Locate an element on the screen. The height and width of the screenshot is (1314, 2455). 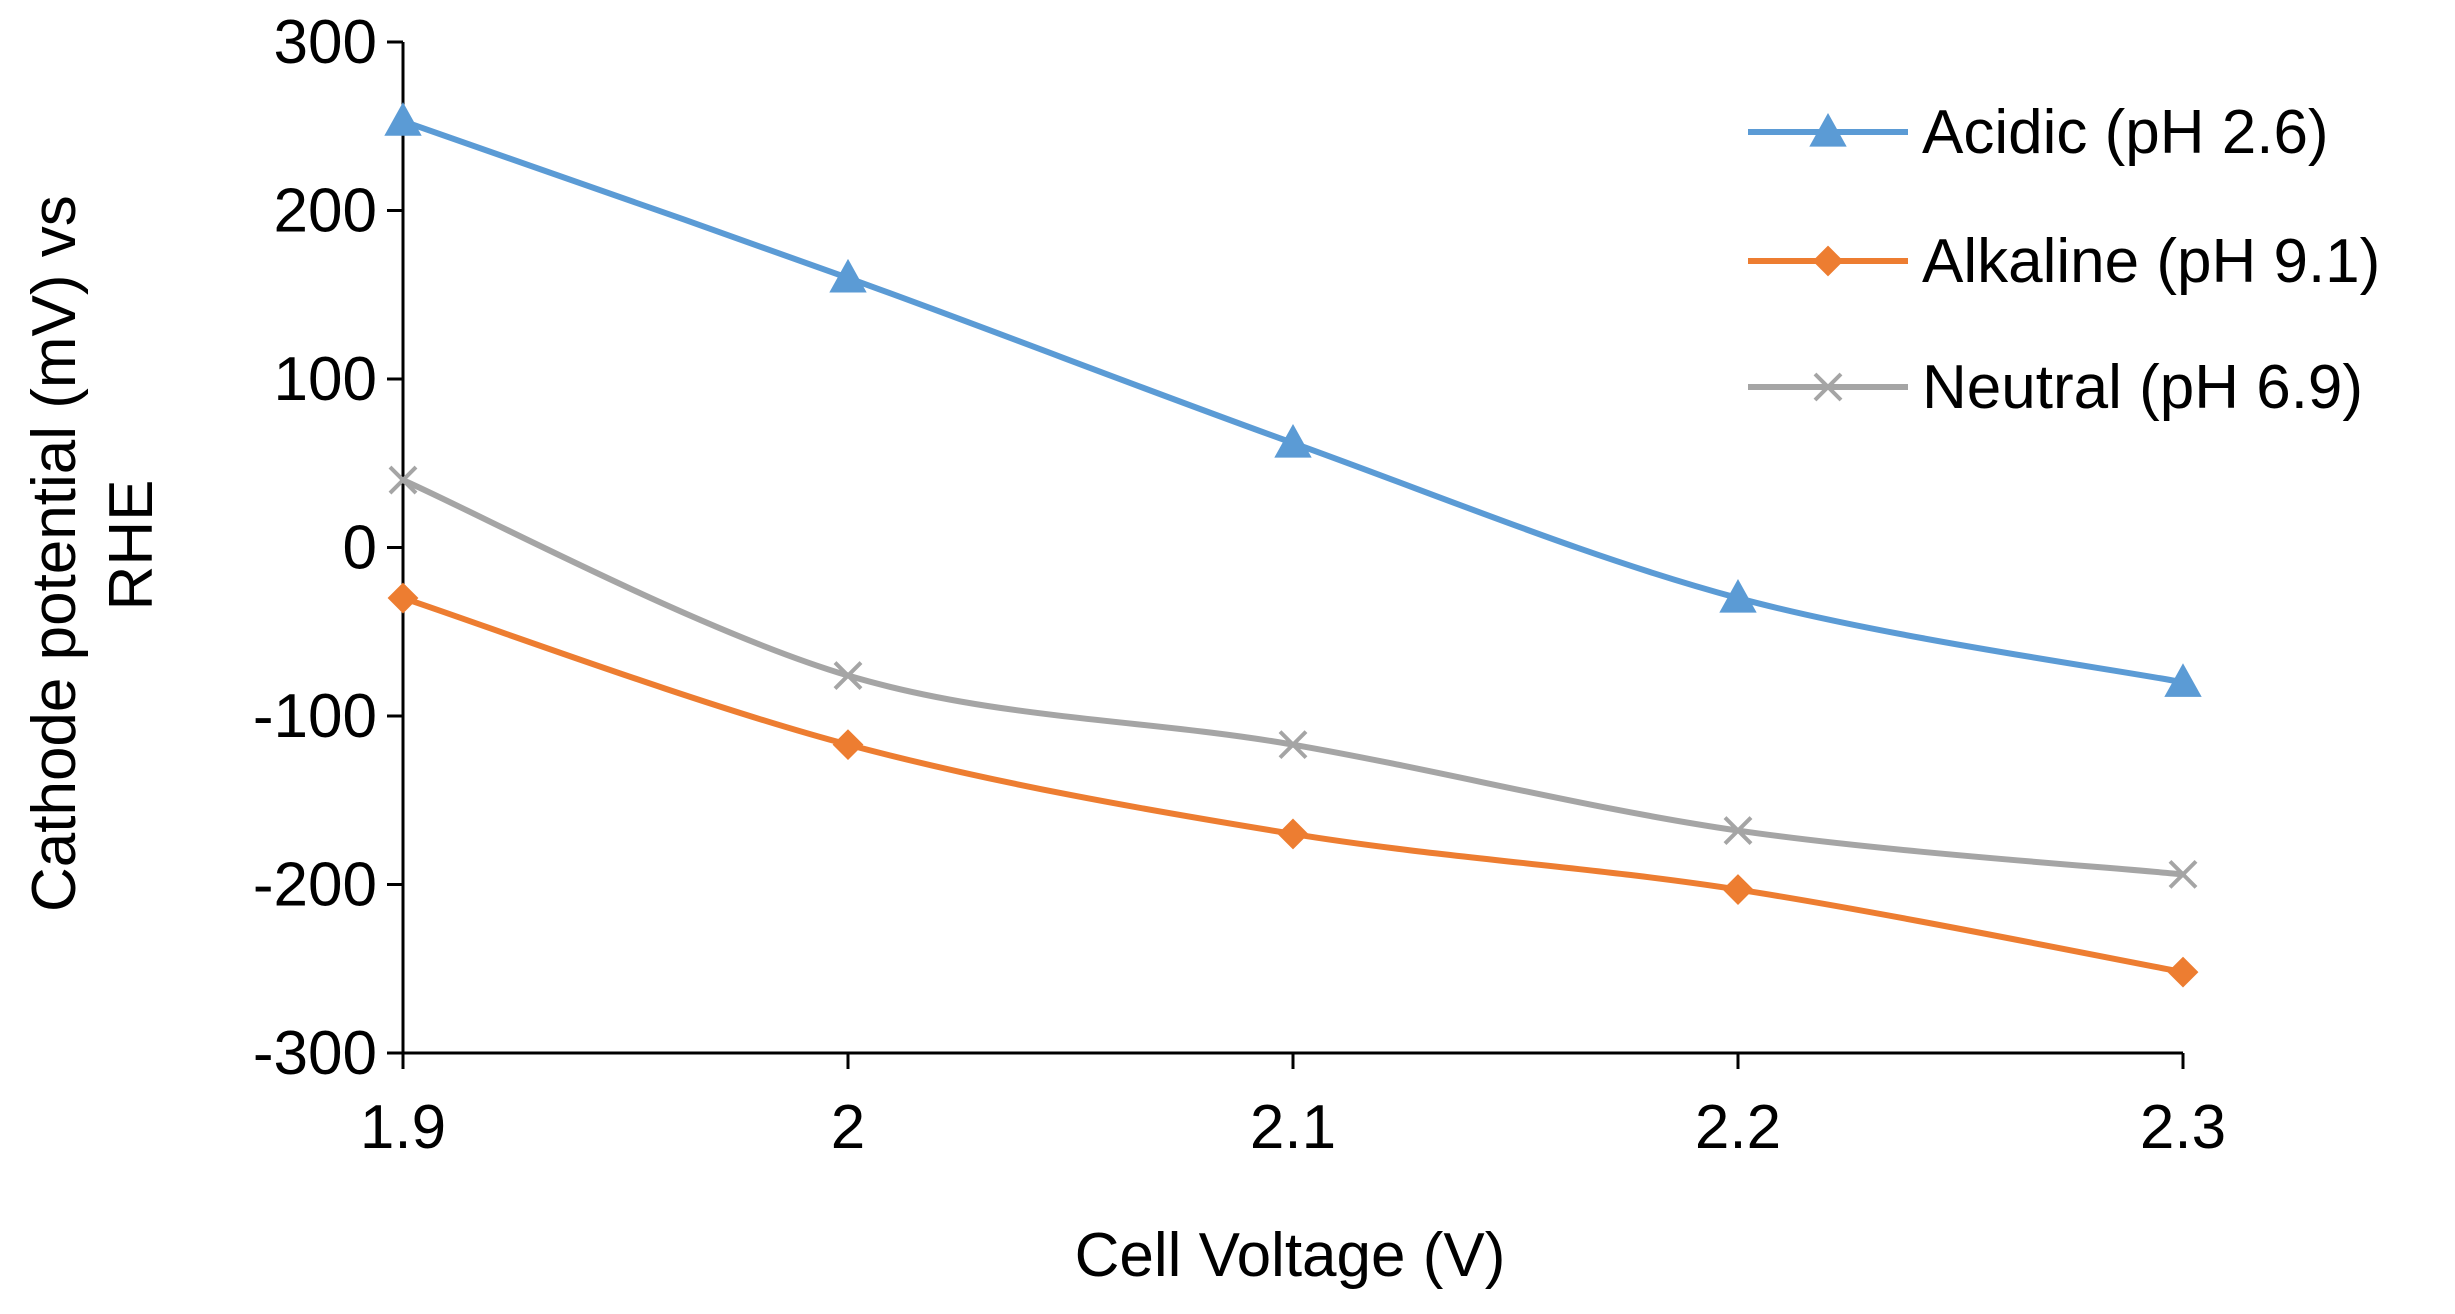
y-axis-title: Cathode potential (mV) vs RHE is located at coordinates (93, 545).